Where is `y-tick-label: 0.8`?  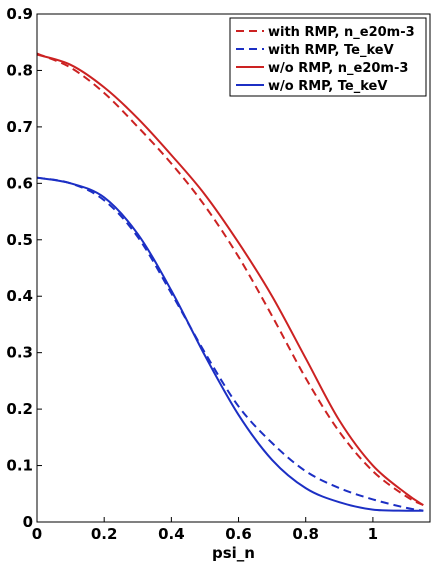 y-tick-label: 0.8 is located at coordinates (19, 70).